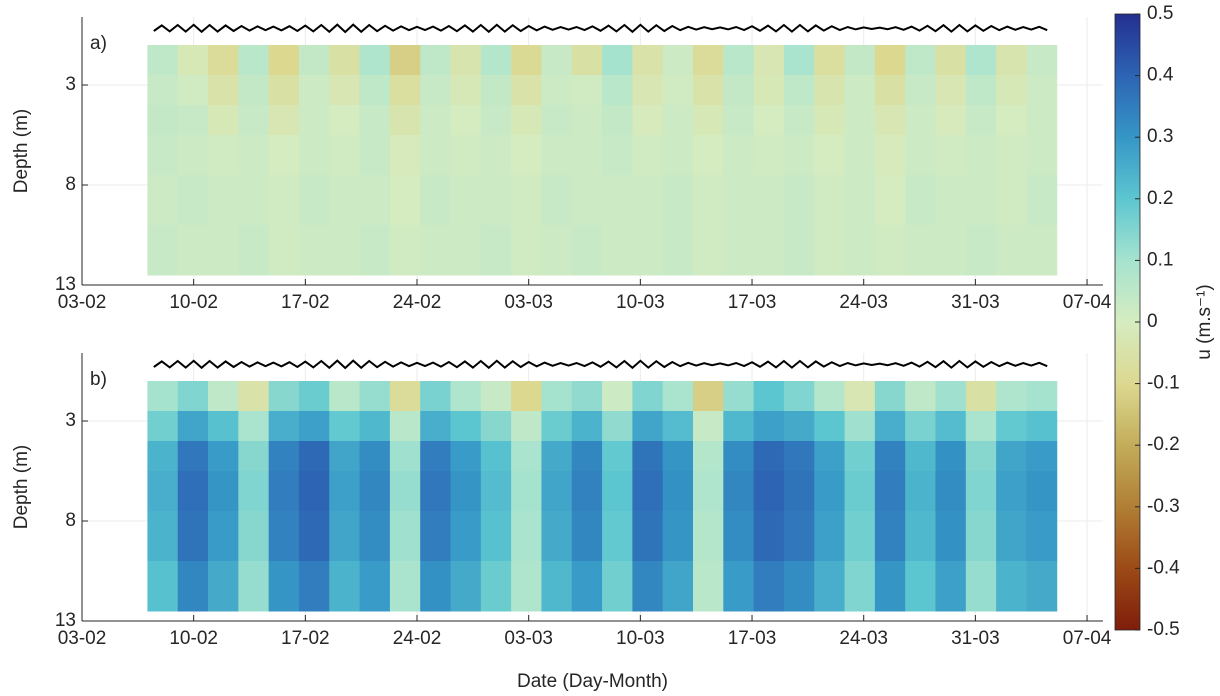  What do you see at coordinates (70, 84) in the screenshot?
I see `y-tick-label: 3` at bounding box center [70, 84].